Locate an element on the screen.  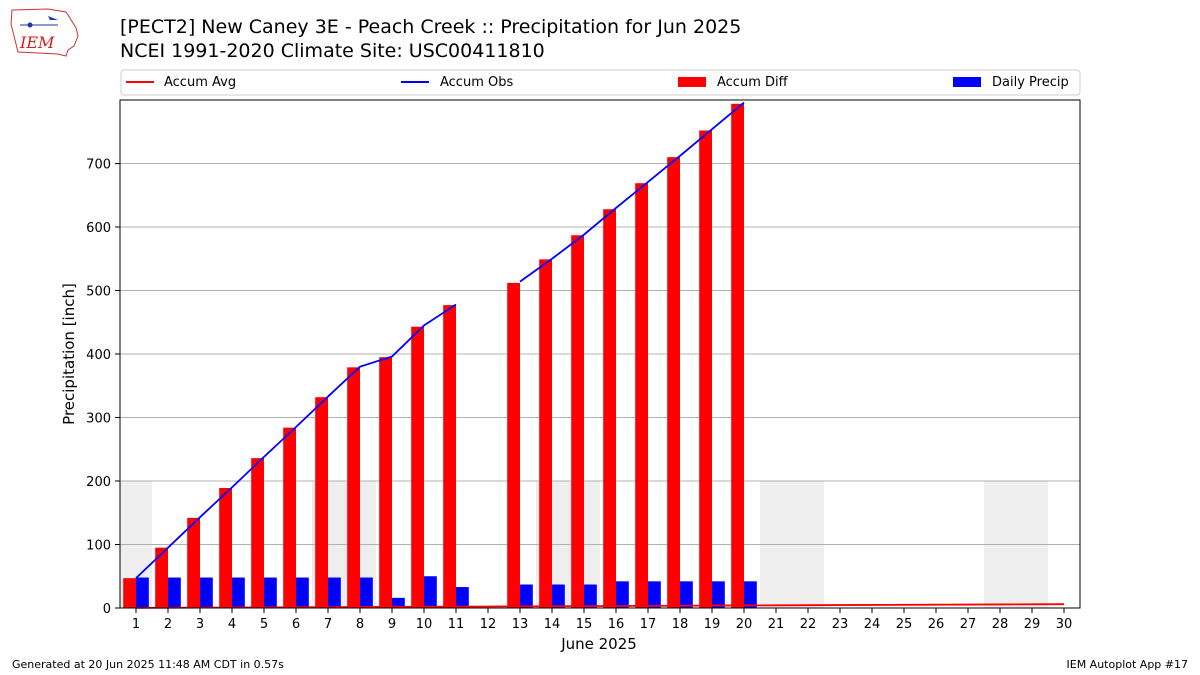
x-tick-label: 11 is located at coordinates (456, 624).